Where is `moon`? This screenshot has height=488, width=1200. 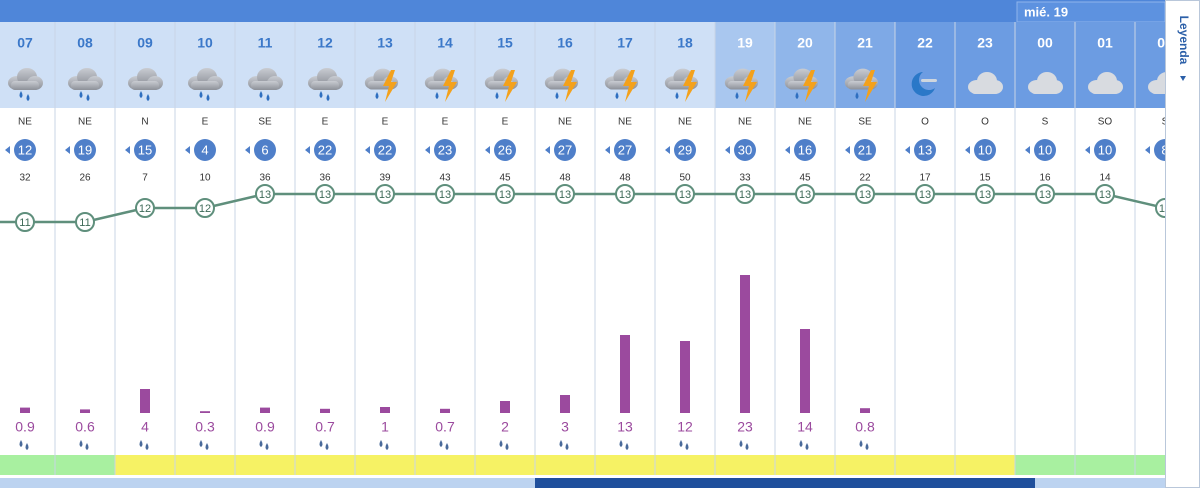 moon is located at coordinates (923, 84).